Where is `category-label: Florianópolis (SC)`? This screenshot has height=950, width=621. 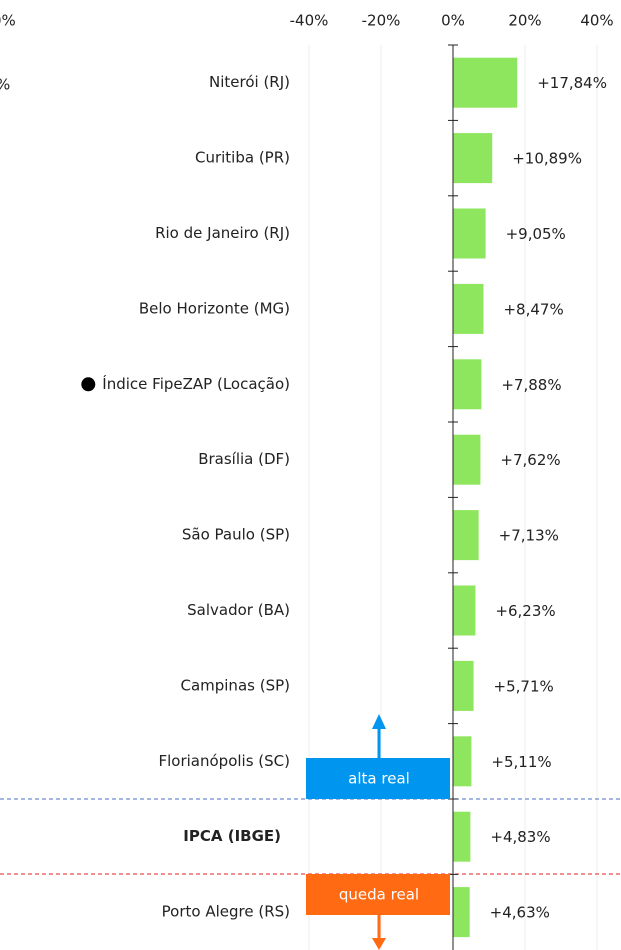
category-label: Florianópolis (SC) is located at coordinates (225, 761).